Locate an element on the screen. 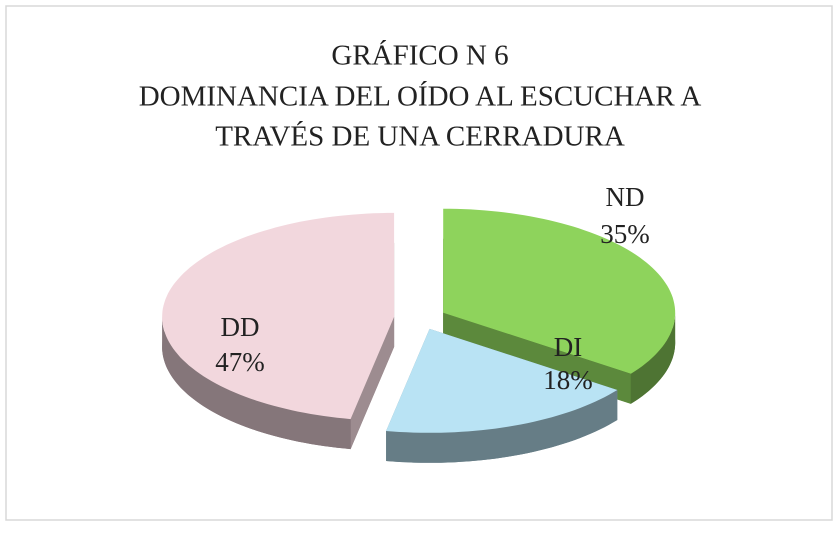 This screenshot has height=538, width=838. chart-title: GRÁFICO N 6 is located at coordinates (419, 55).